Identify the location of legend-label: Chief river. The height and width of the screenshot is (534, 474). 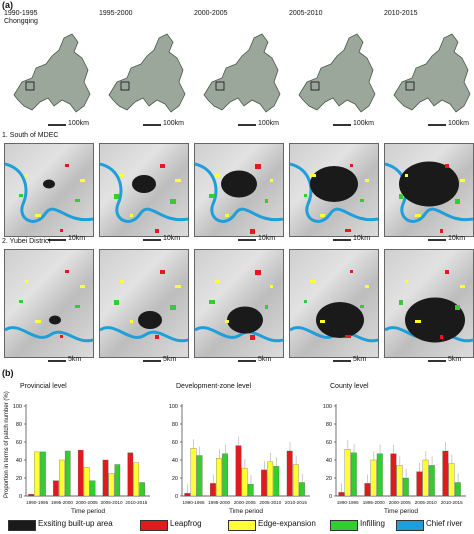
(444, 523).